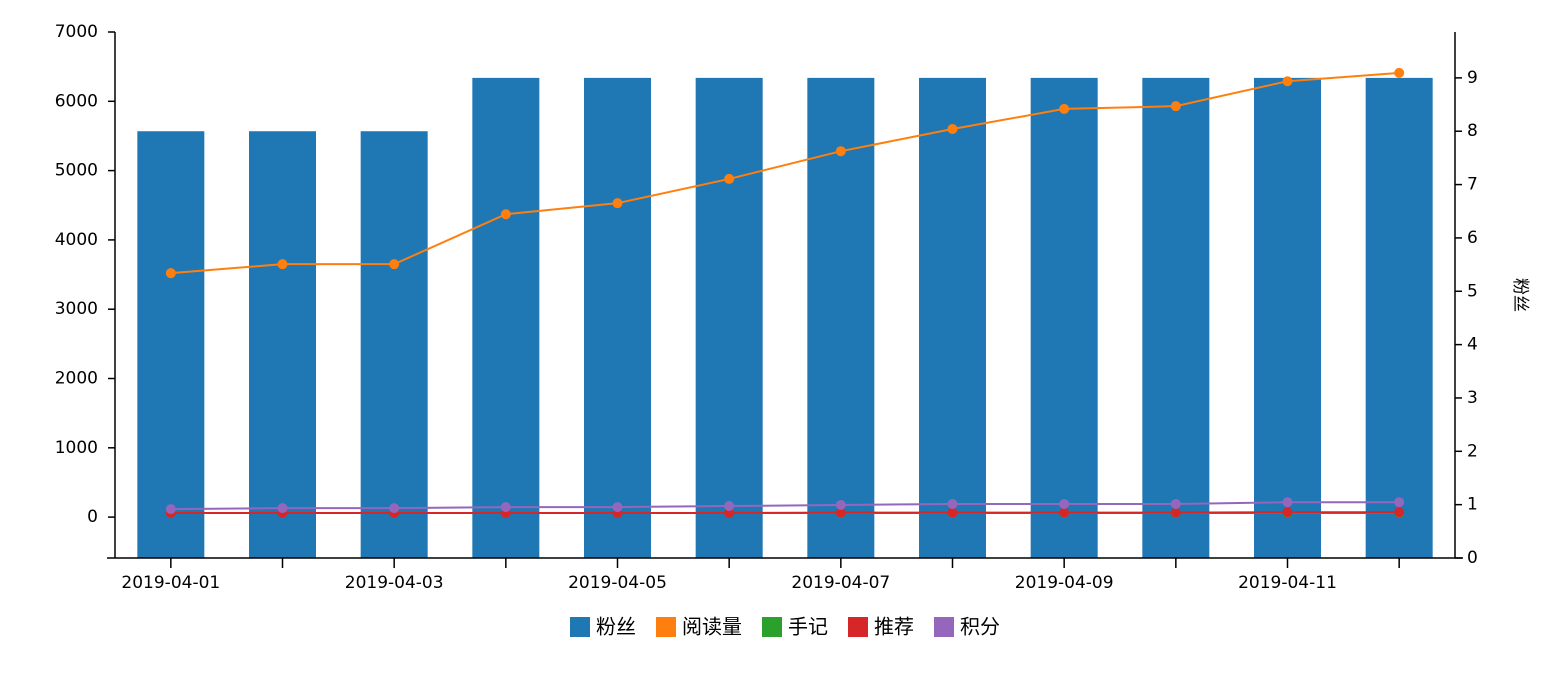 This screenshot has width=1566, height=674. I want to click on y-tick-label: 5000, so click(76, 171).